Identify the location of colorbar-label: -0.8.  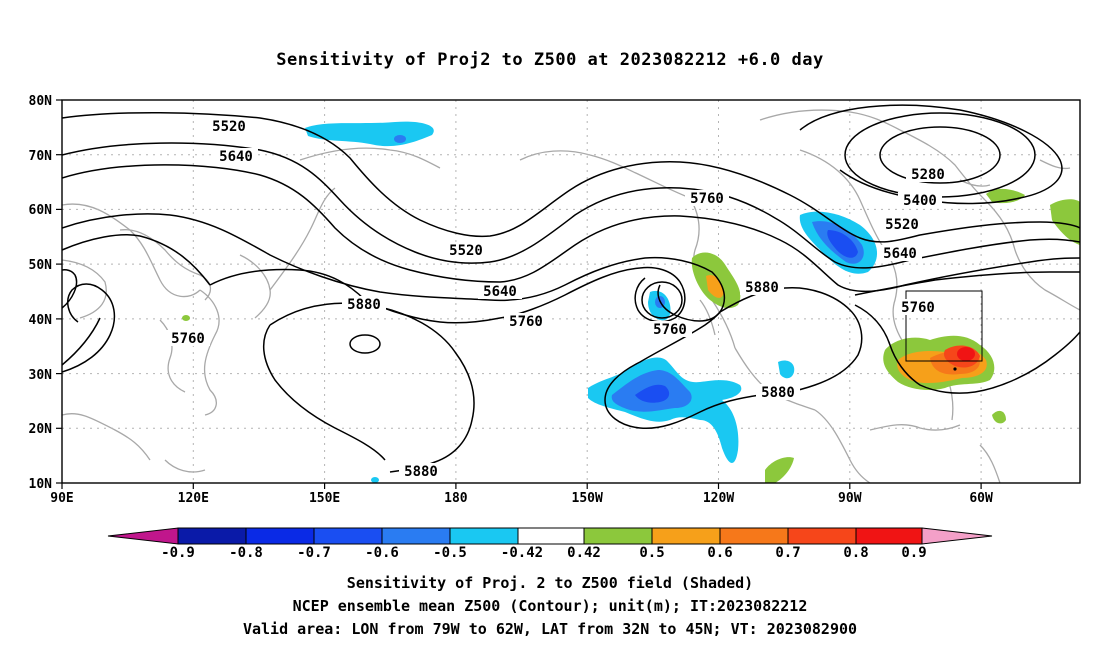
(246, 553).